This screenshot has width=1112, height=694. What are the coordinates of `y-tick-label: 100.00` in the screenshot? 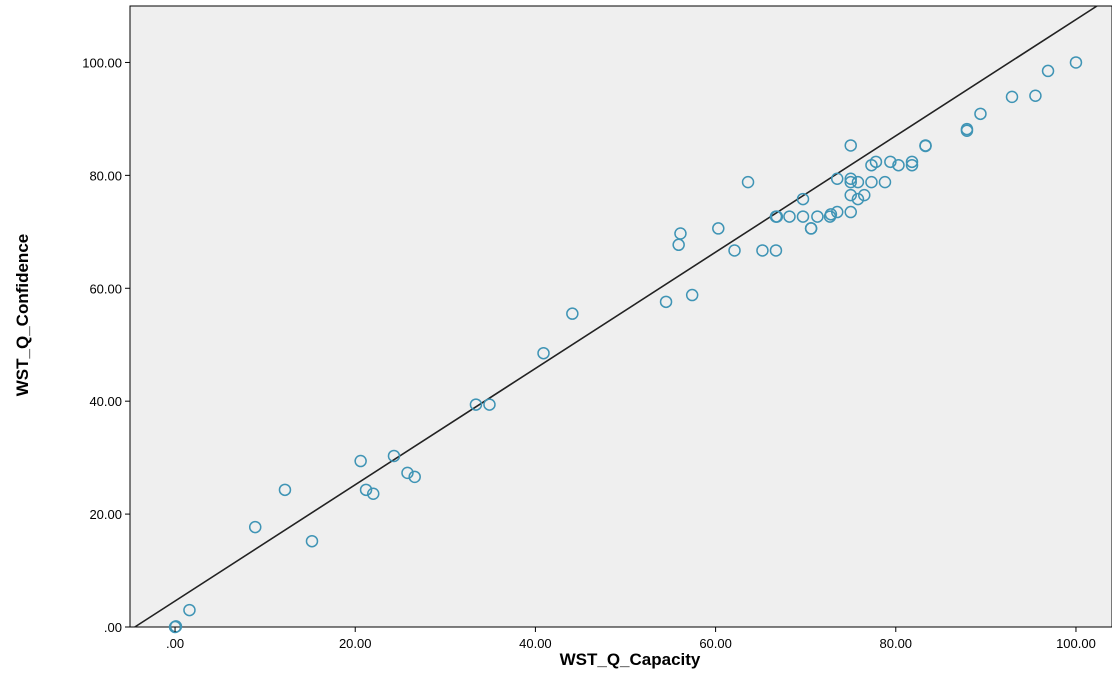 It's located at (102, 62).